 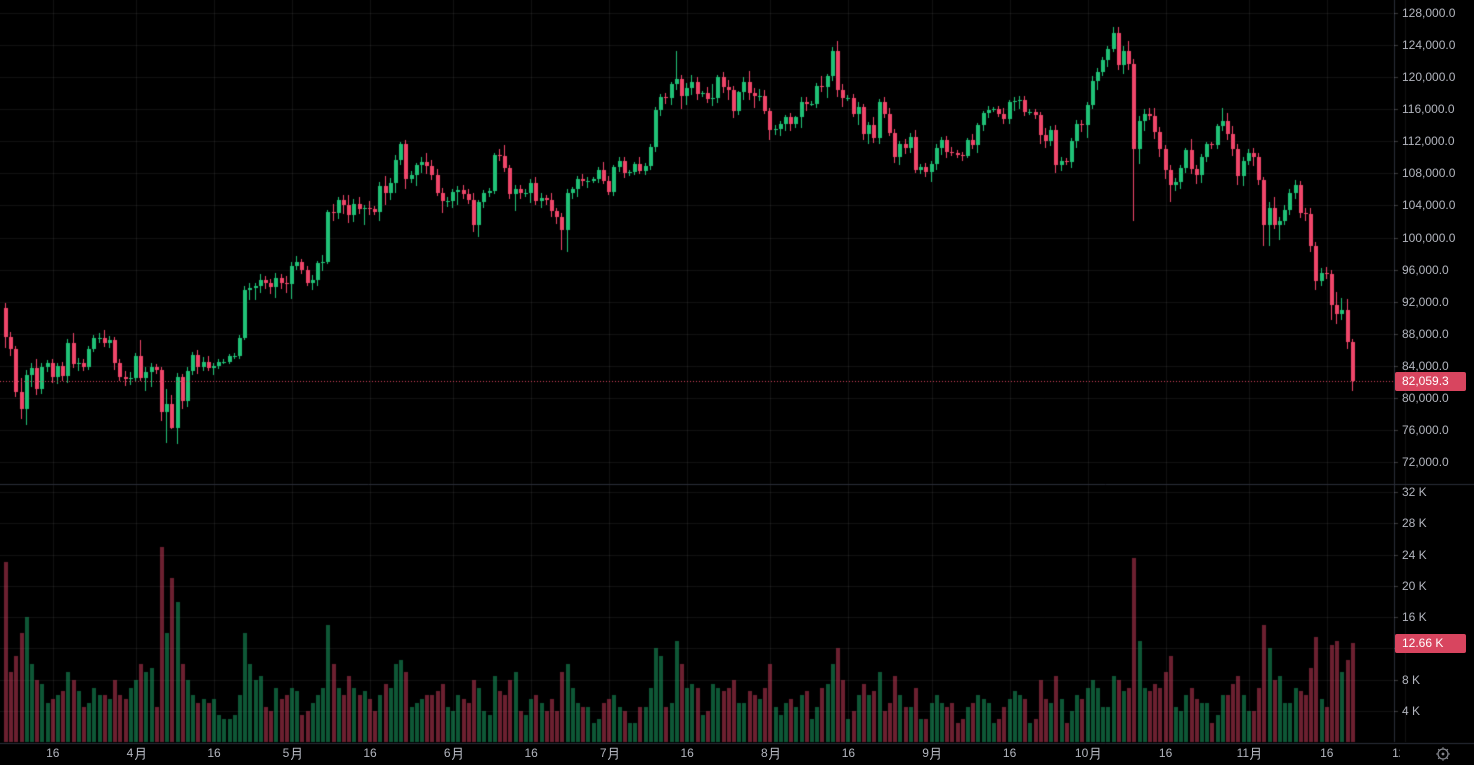 I want to click on price-tick-label: 88,000.0, so click(x=1425, y=333).